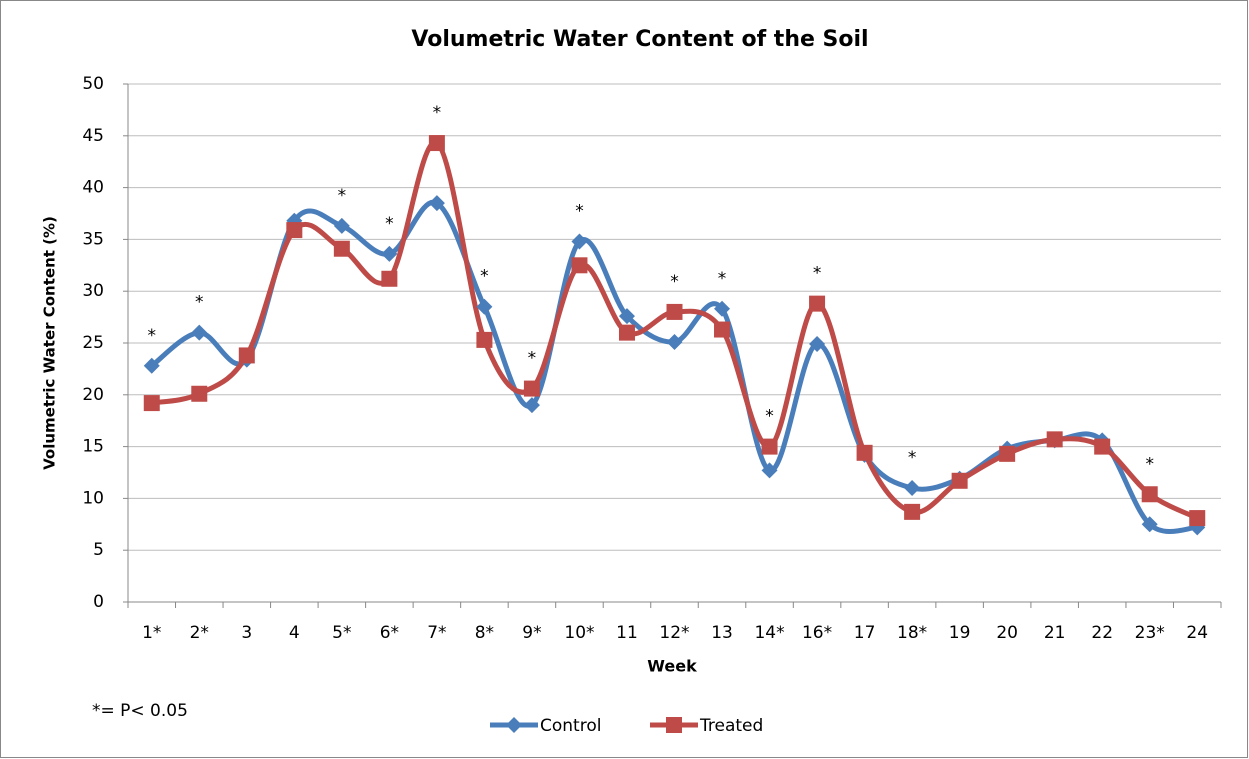  What do you see at coordinates (722, 633) in the screenshot?
I see `x-tick-label: 13` at bounding box center [722, 633].